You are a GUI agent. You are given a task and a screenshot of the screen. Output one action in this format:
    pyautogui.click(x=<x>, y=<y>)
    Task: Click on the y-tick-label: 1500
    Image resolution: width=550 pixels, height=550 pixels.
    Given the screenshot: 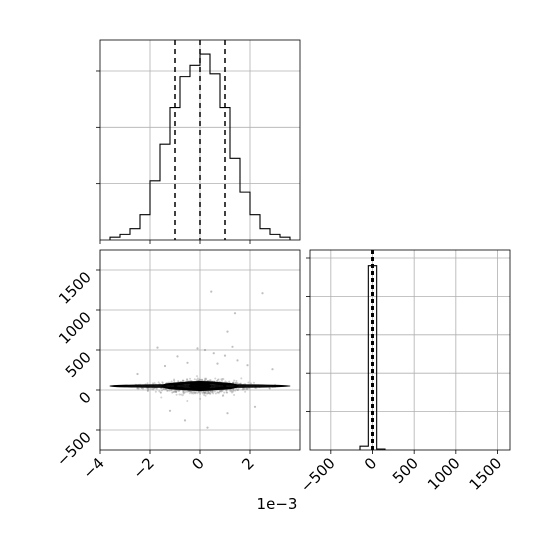 What is the action you would take?
    pyautogui.click(x=75, y=288)
    